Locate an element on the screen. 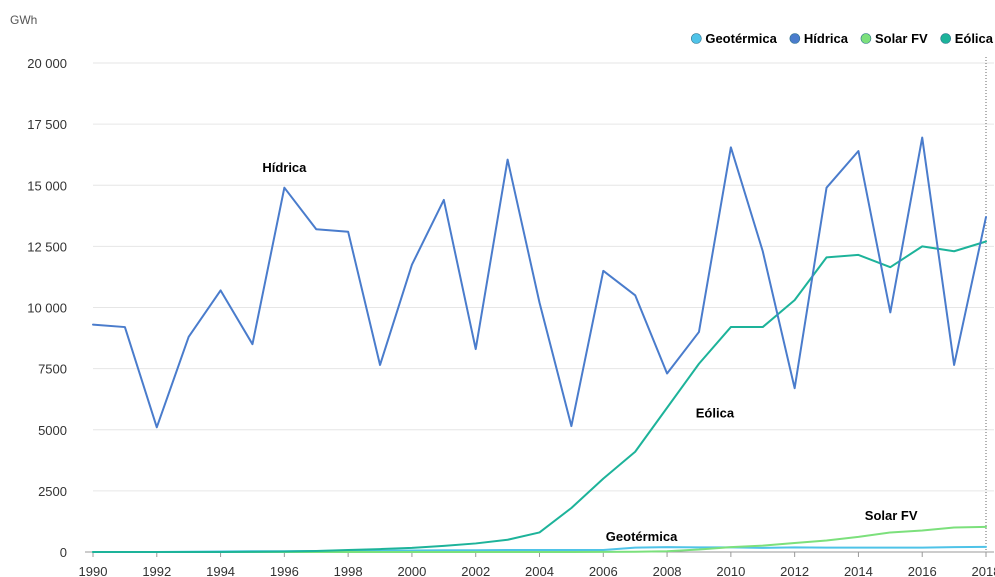 The image size is (995, 577). y-tick-label: 20 000 is located at coordinates (47, 63).